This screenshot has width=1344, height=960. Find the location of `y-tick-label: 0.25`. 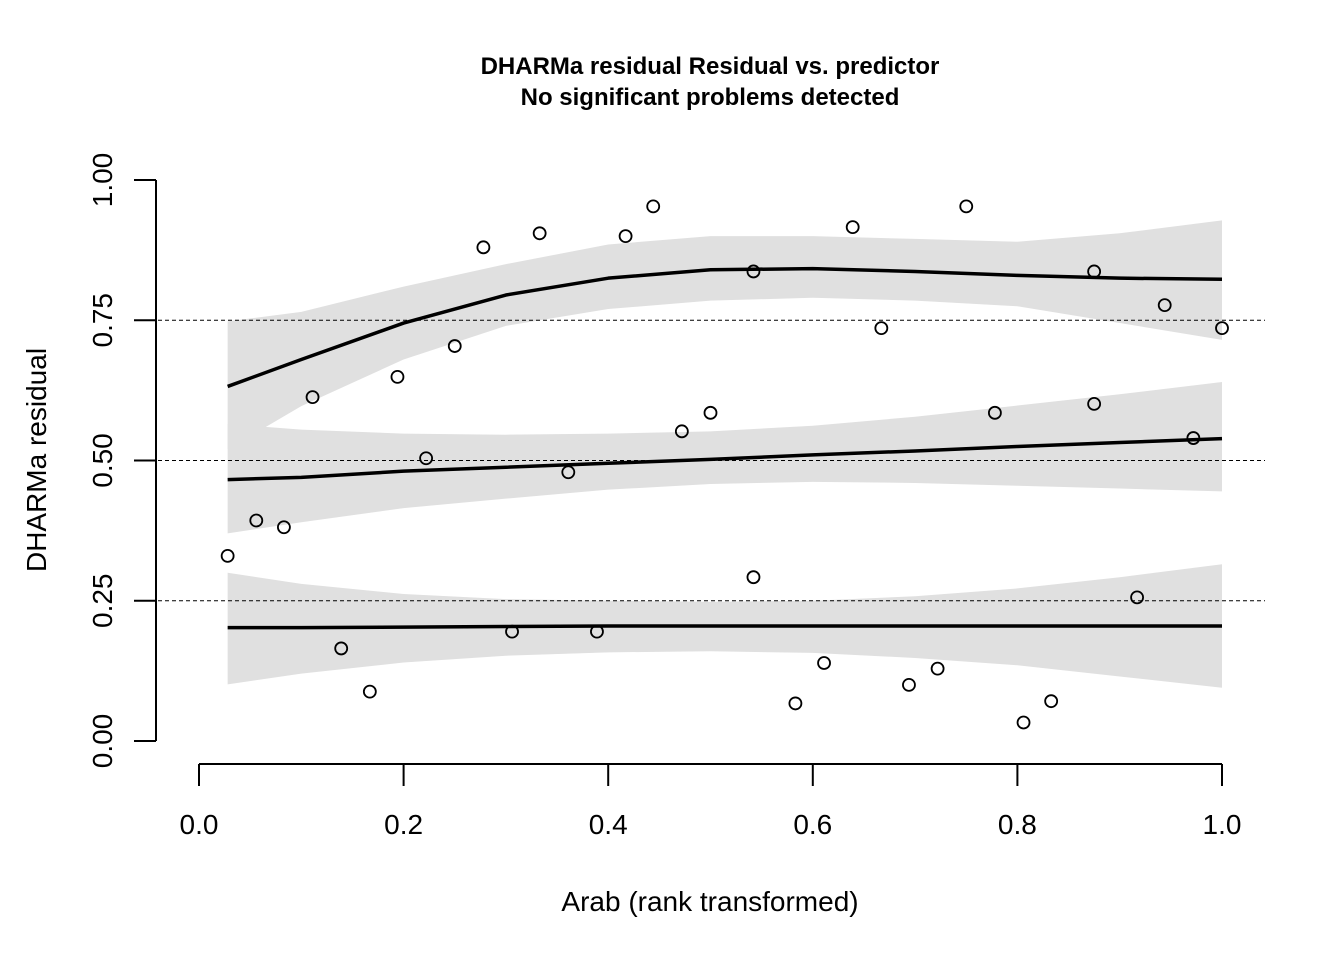

y-tick-label: 0.25 is located at coordinates (102, 601).